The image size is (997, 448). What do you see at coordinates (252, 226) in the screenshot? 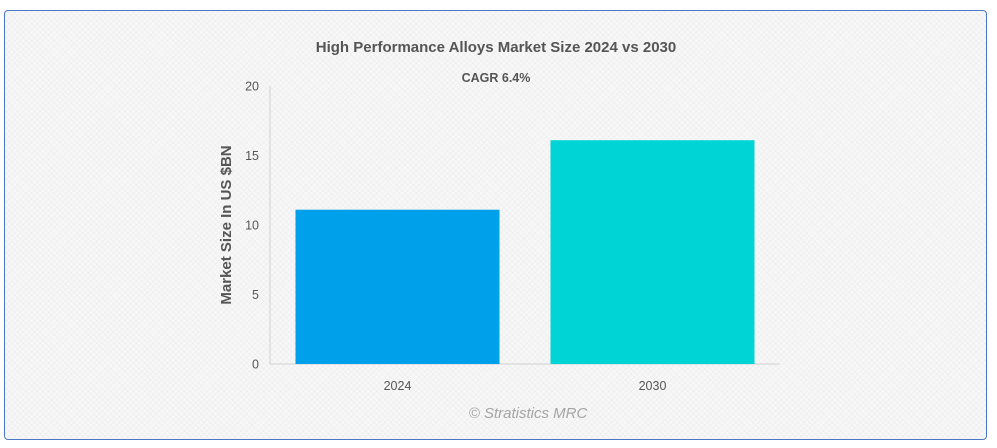
I see `y-tick-label: 10` at bounding box center [252, 226].